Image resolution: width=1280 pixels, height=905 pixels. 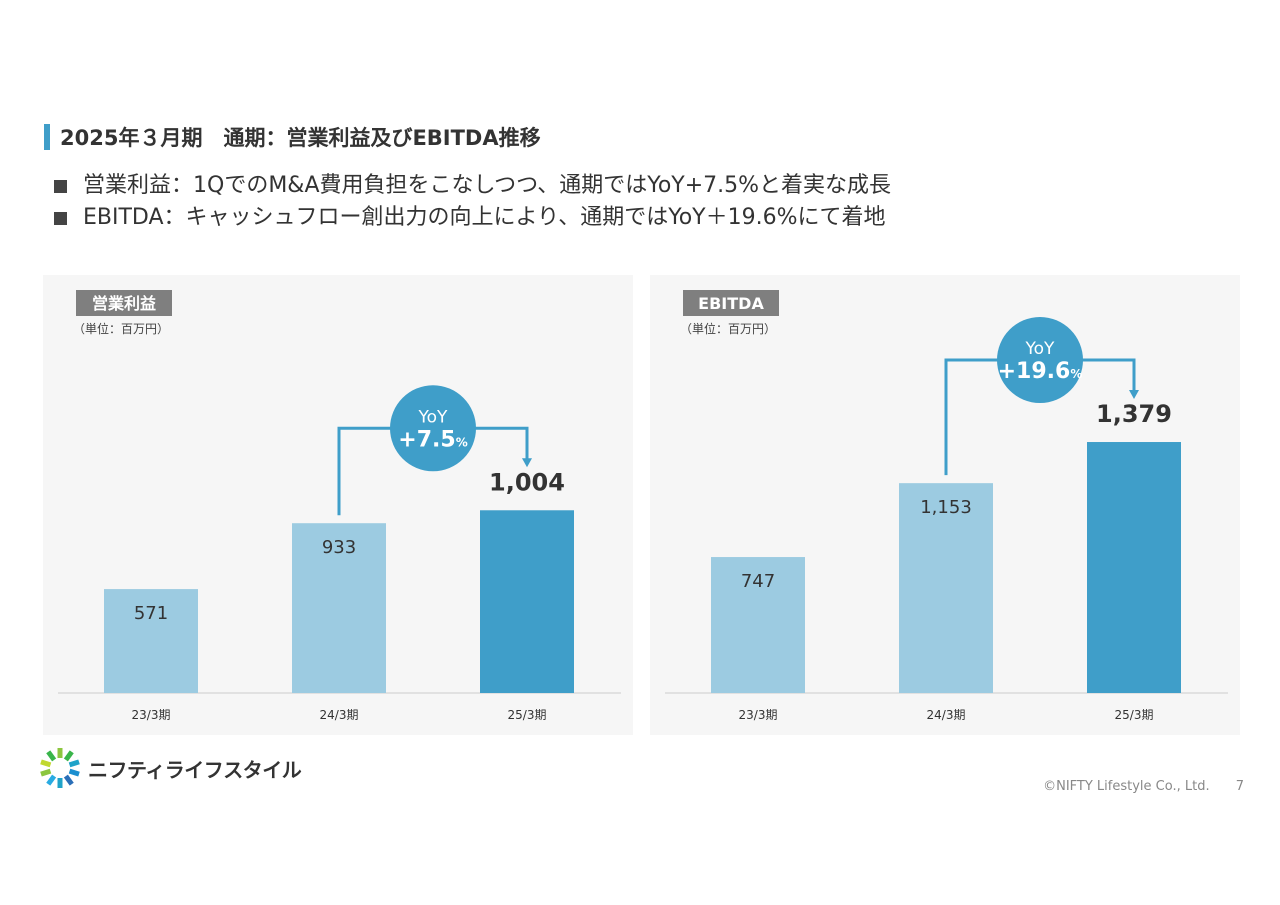 What do you see at coordinates (426, 439) in the screenshot?
I see `yoy-value-number: +7.5` at bounding box center [426, 439].